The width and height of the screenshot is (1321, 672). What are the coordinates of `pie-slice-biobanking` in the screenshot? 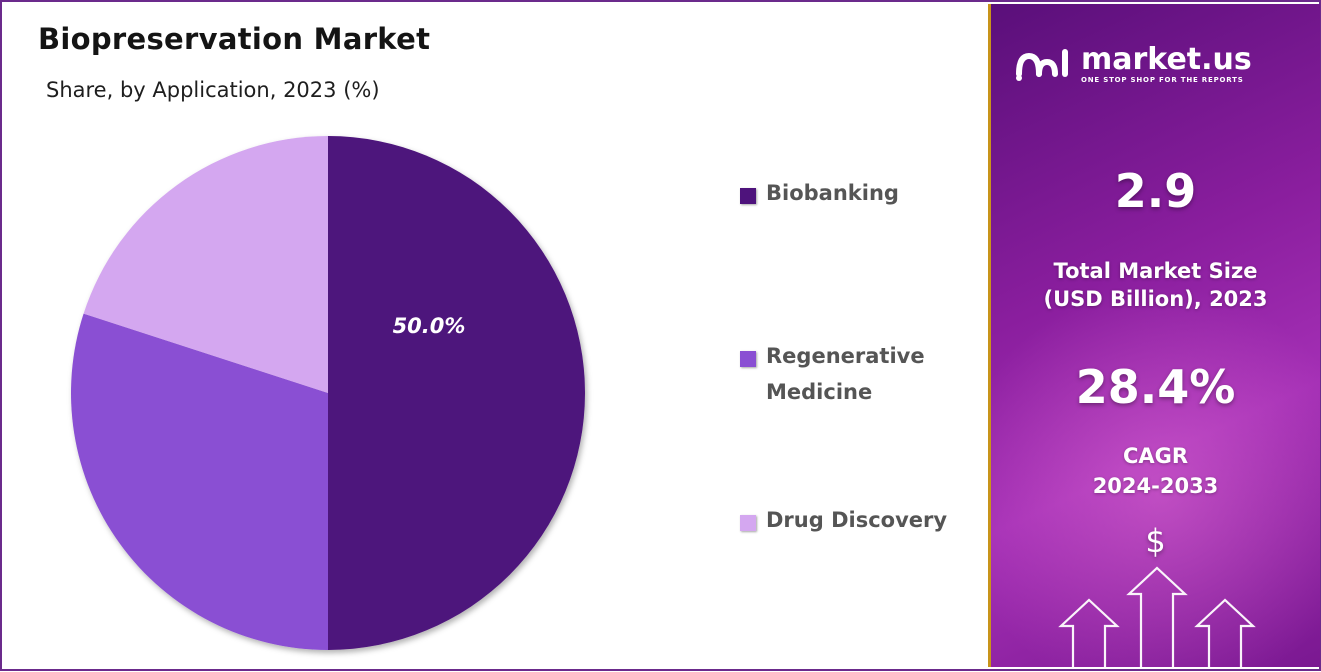 It's located at (456, 393).